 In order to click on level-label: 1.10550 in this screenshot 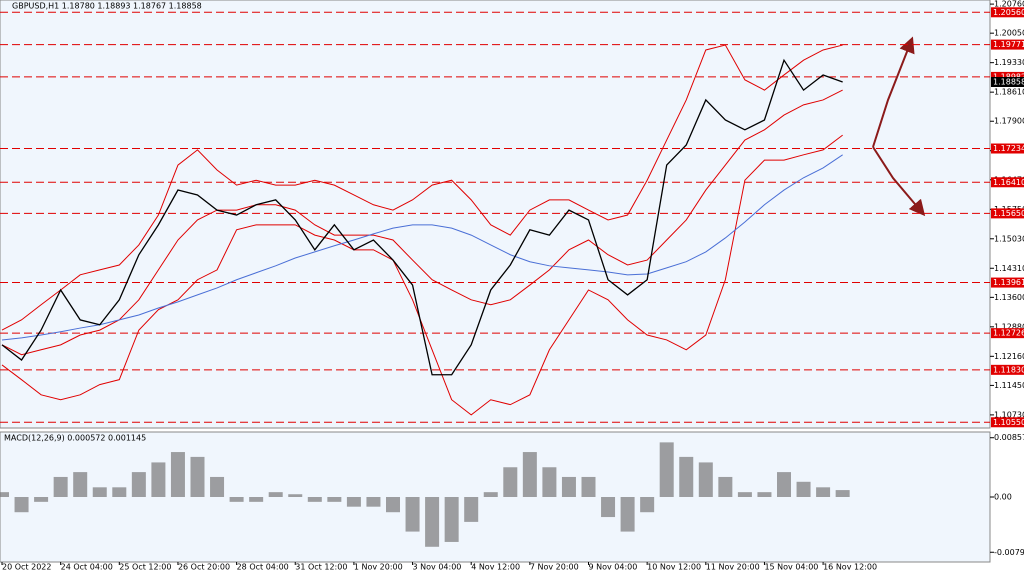, I will do `click(1008, 422)`.